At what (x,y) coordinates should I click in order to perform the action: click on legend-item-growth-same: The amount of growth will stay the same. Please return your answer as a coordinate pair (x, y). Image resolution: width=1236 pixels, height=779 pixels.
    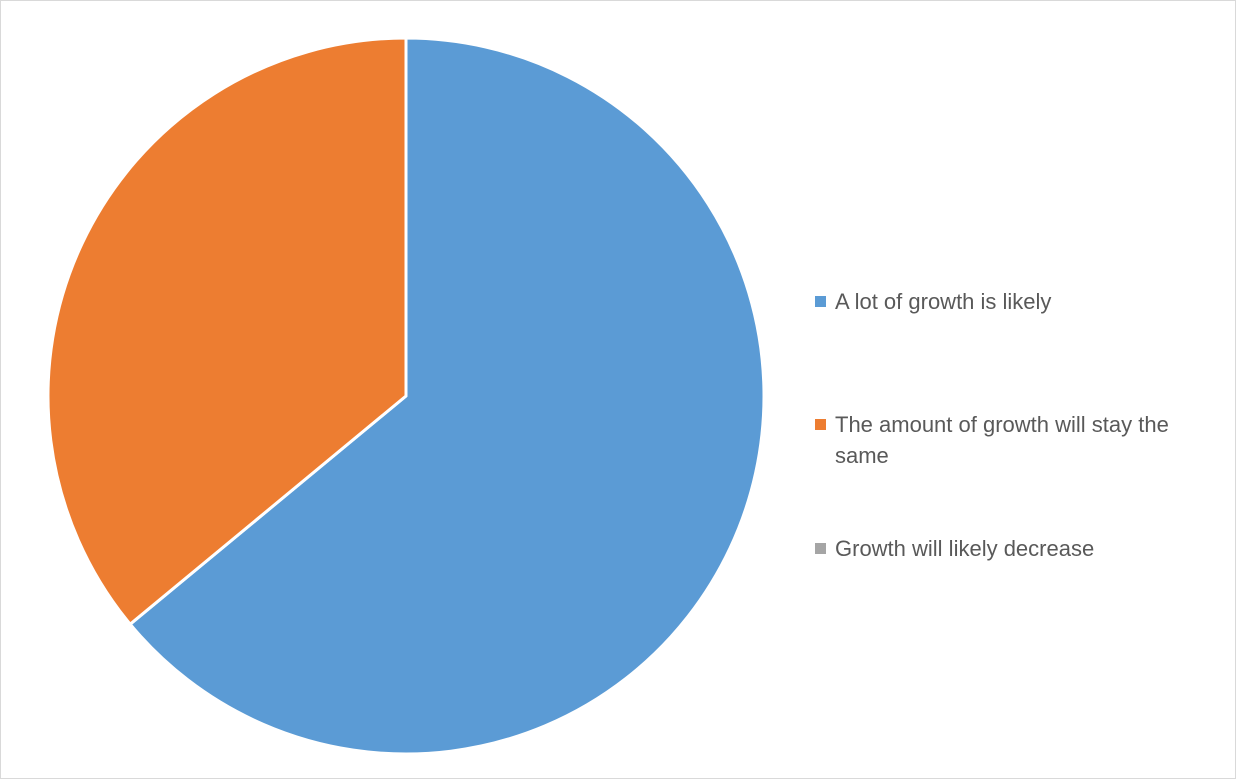
    Looking at the image, I should click on (1017, 440).